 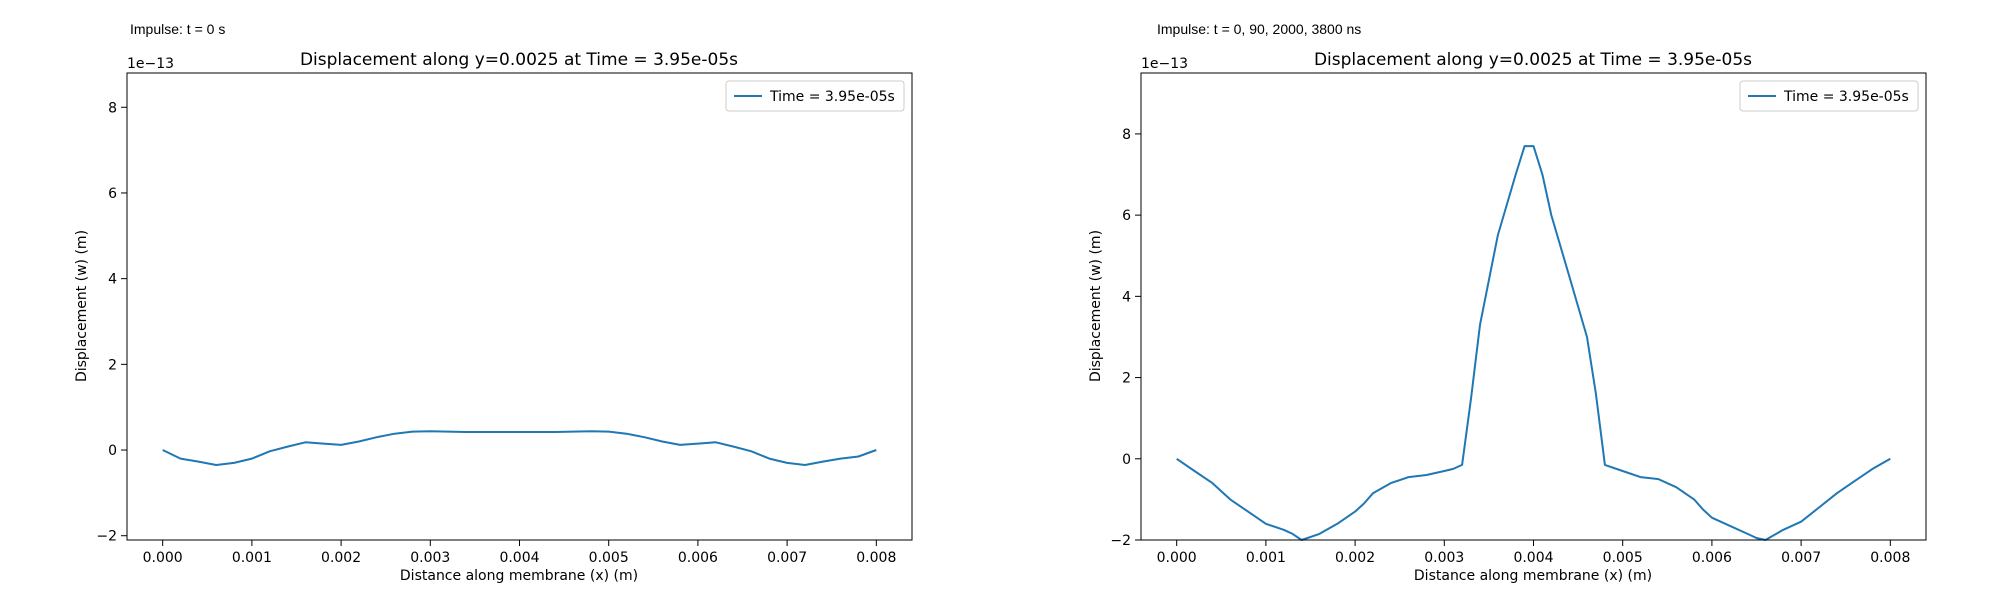 What do you see at coordinates (1259, 29) in the screenshot?
I see `impulse-annotation-right: Impulse: t = 0, 90, 2000, 3800 ns` at bounding box center [1259, 29].